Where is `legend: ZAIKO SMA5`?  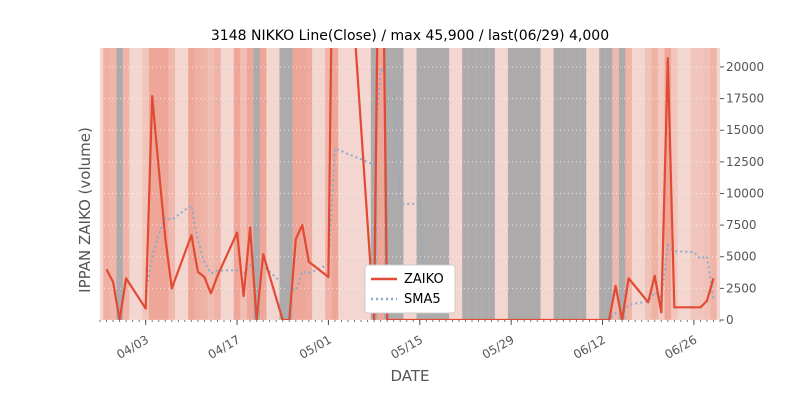 legend: ZAIKO SMA5 is located at coordinates (410, 289).